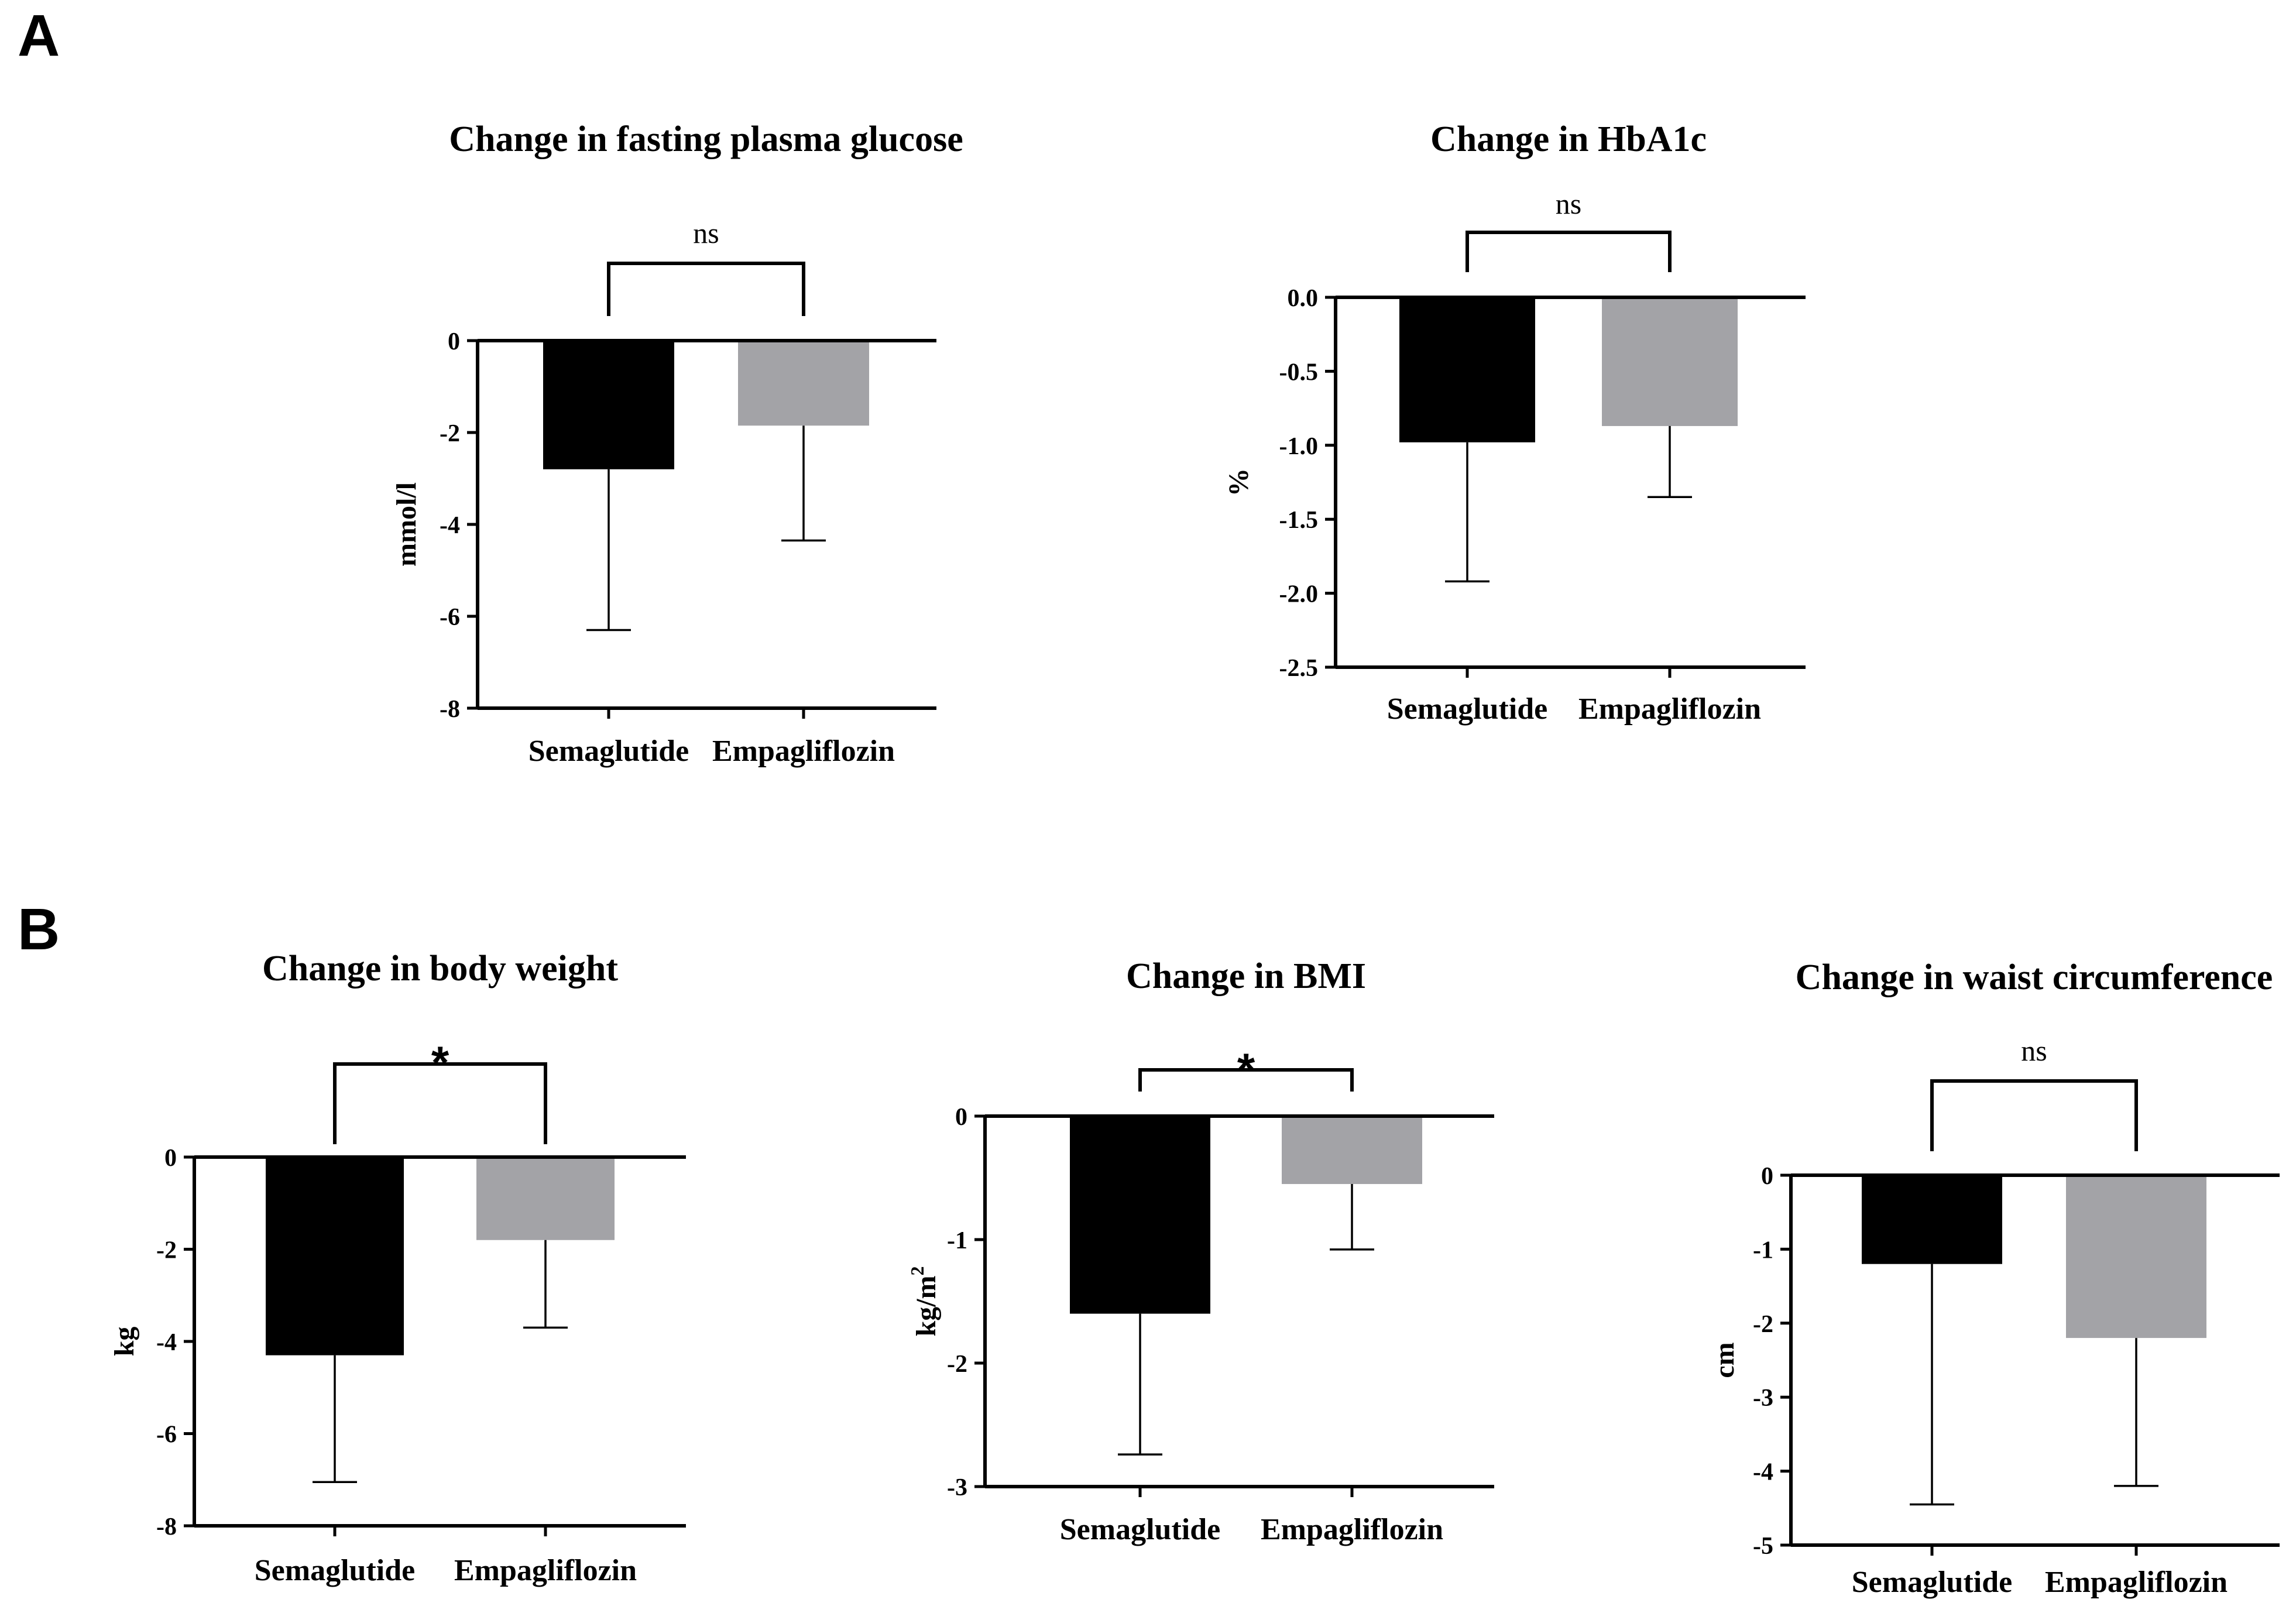 Image resolution: width=2296 pixels, height=1613 pixels. I want to click on chart-title: Change in HbA1c, so click(1568, 139).